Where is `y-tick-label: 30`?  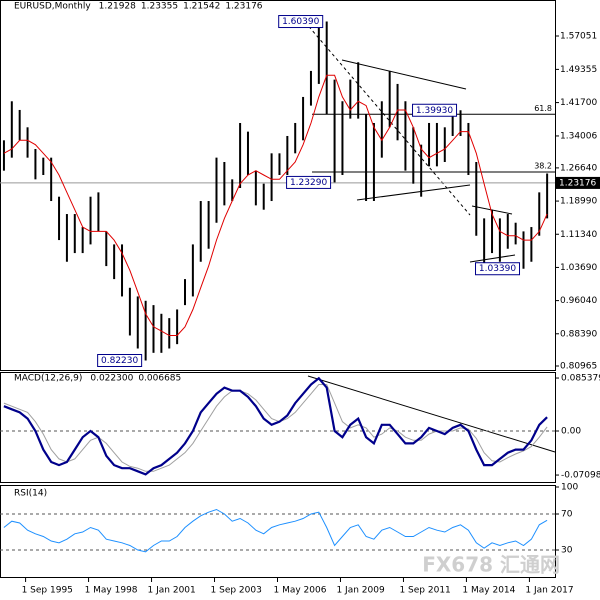 y-tick-label: 30 is located at coordinates (567, 551).